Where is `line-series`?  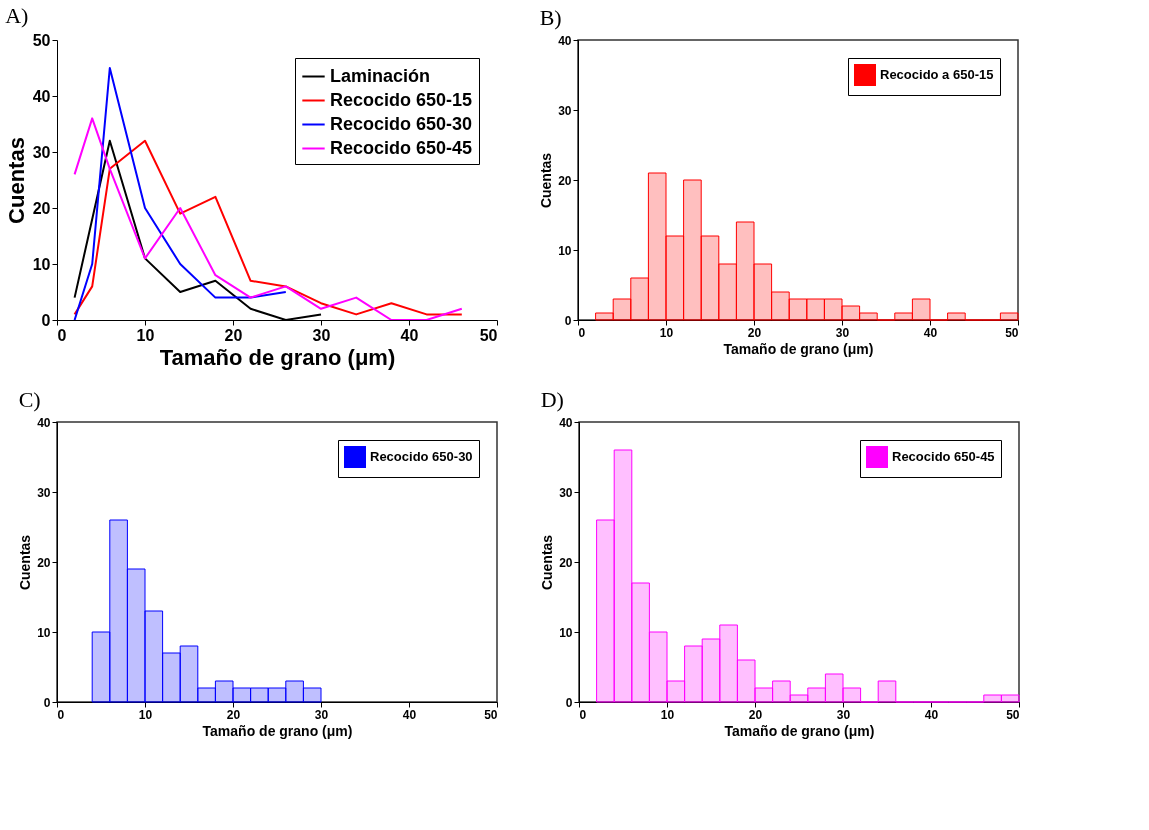
line-series is located at coordinates (180, 193).